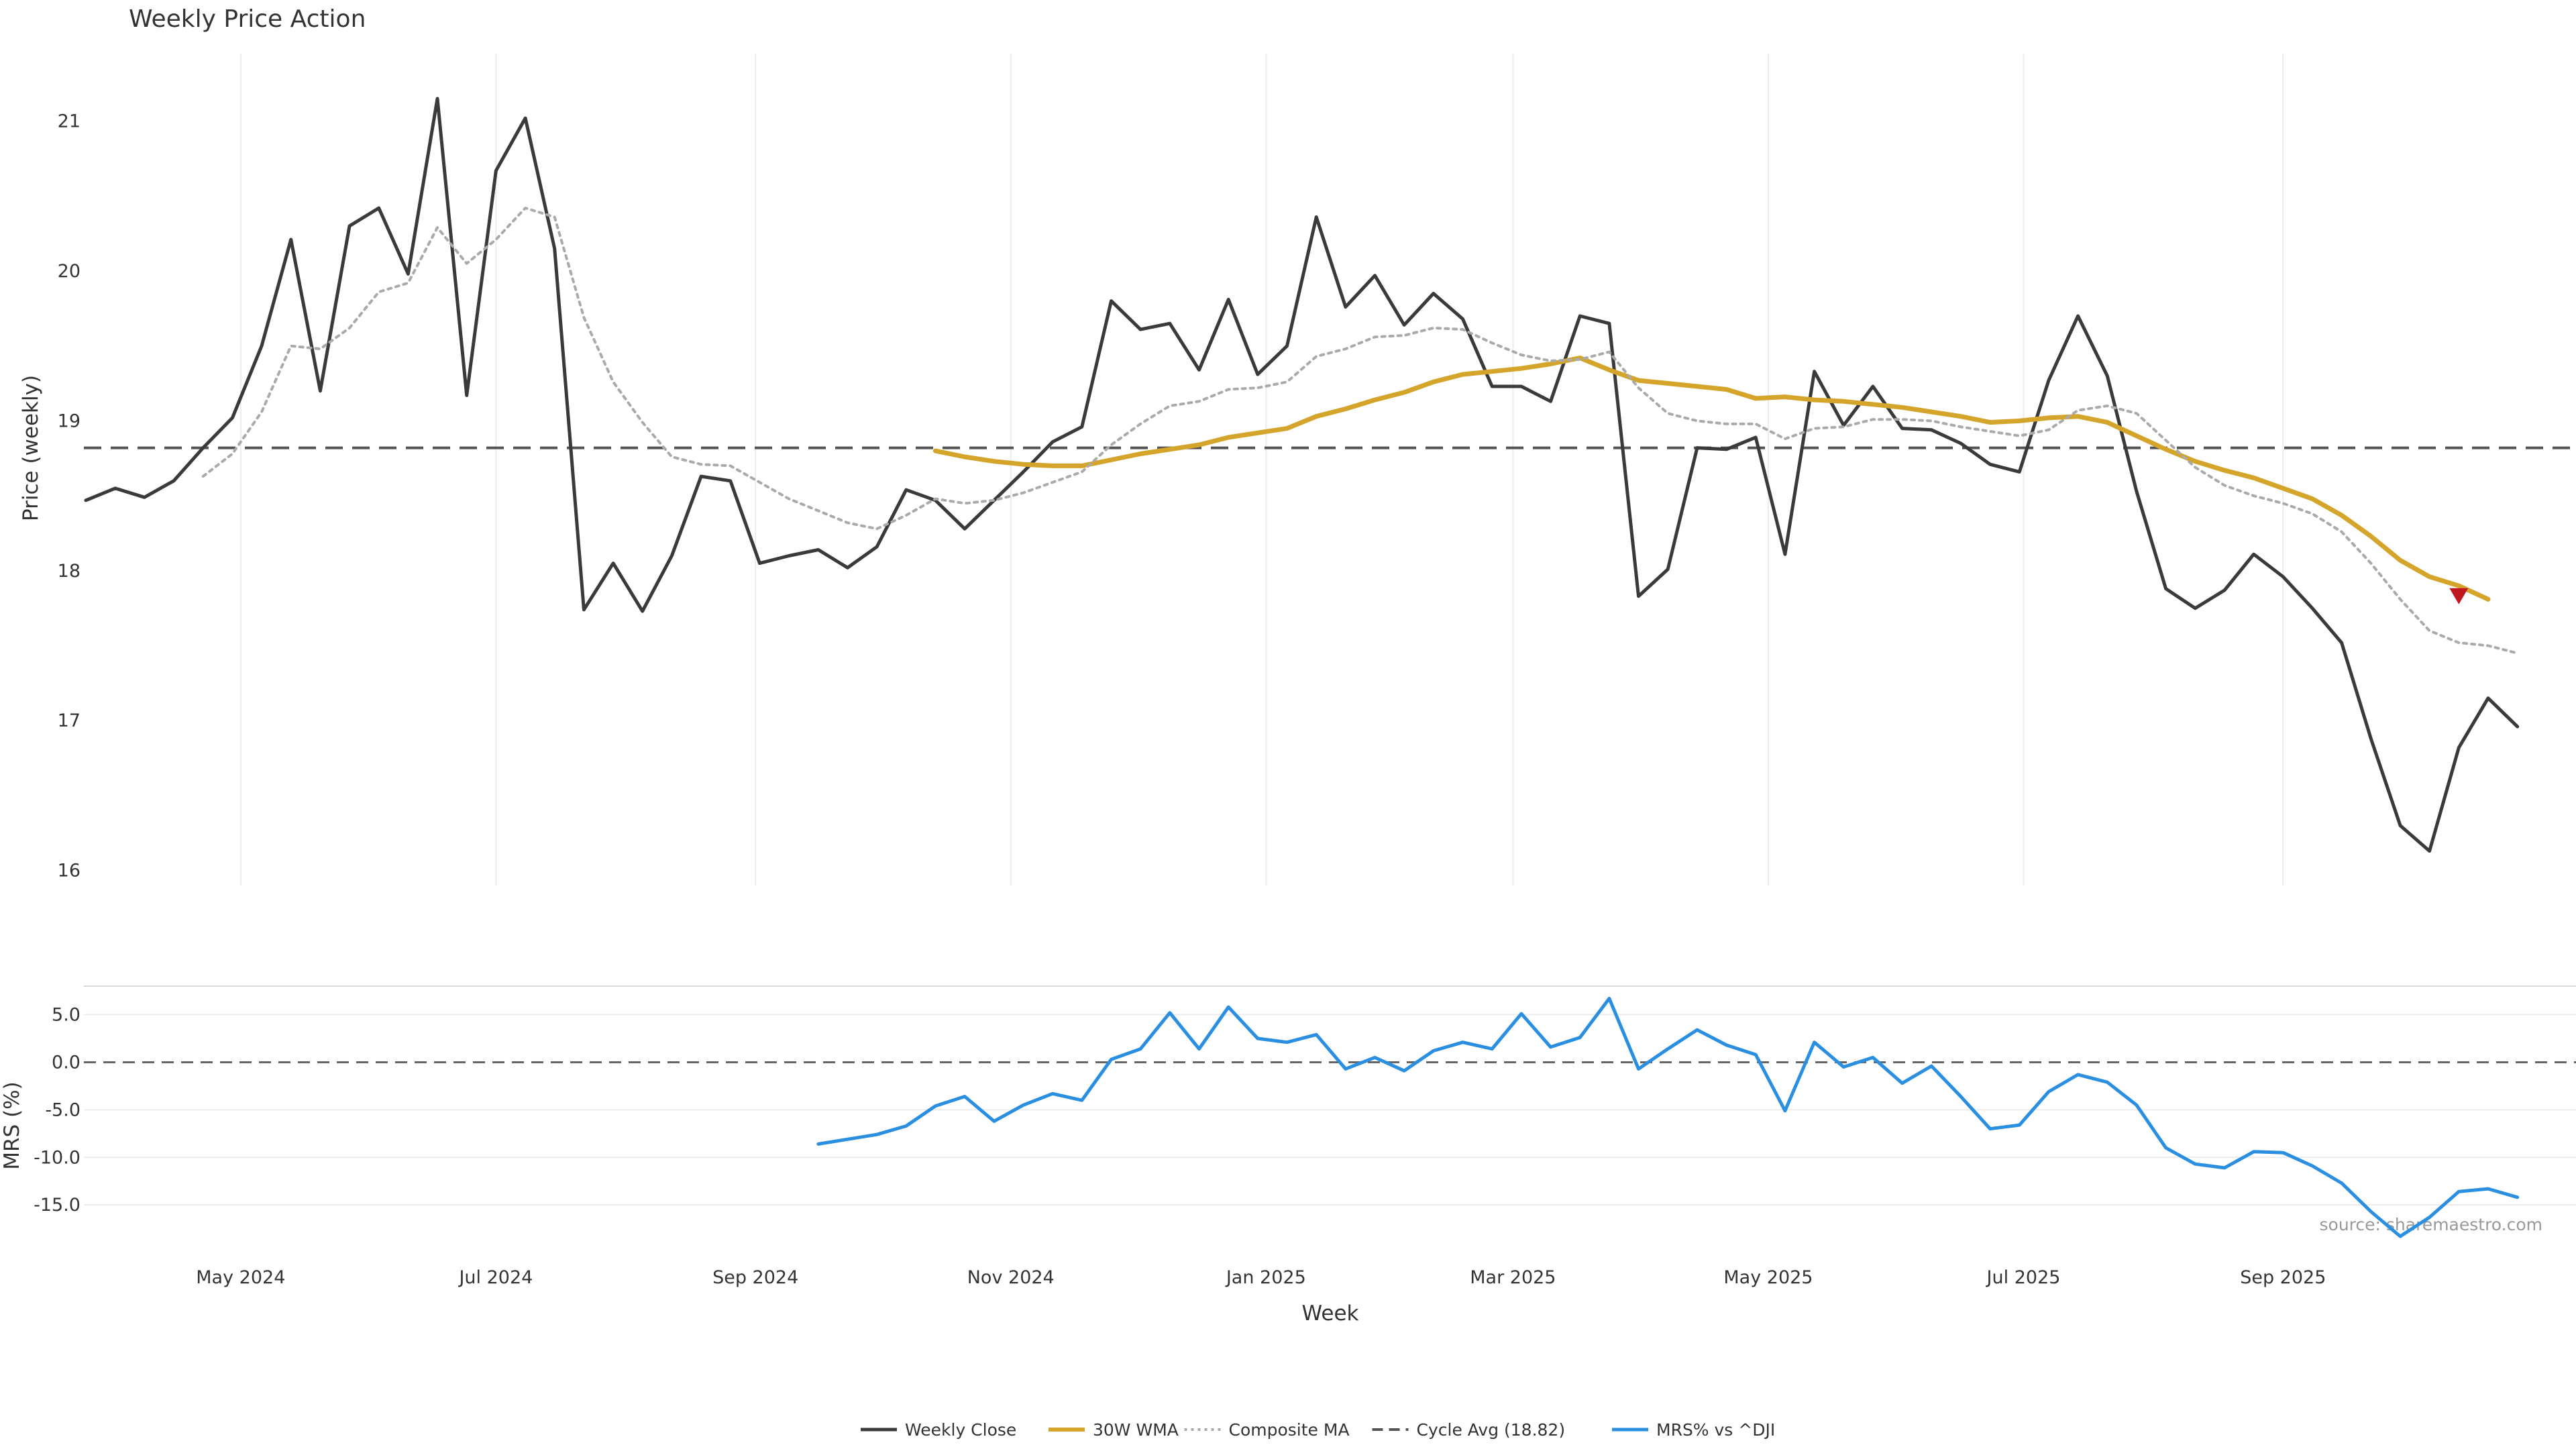 The height and width of the screenshot is (1449, 2576). I want to click on mrs-y-tick-label: -15.0, so click(57, 1205).